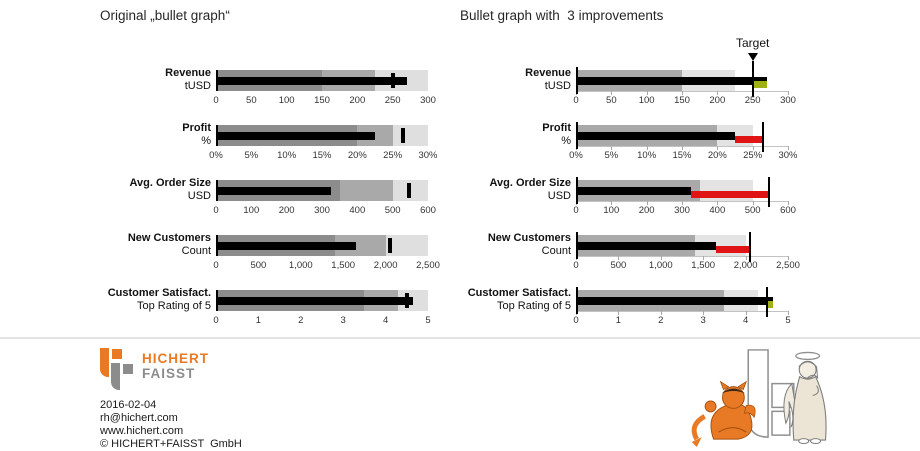 The image size is (920, 451). I want to click on footer-line: rh@hichert.com, so click(139, 418).